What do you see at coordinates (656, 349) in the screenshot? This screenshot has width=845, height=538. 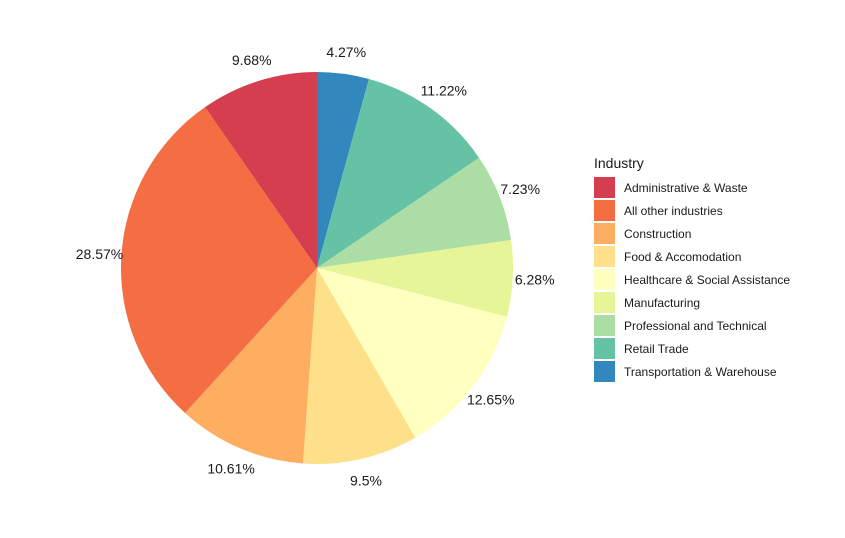 I see `legend-label: Retail Trade` at bounding box center [656, 349].